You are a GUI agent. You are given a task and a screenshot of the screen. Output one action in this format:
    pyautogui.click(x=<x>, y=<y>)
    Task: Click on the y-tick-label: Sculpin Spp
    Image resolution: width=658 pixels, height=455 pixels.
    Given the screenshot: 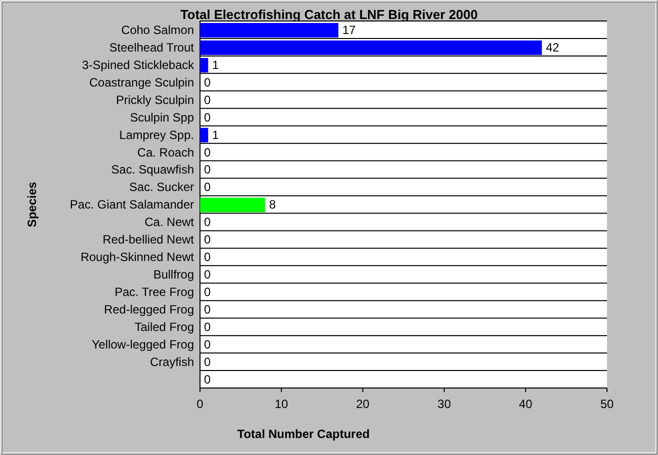 What is the action you would take?
    pyautogui.click(x=162, y=117)
    